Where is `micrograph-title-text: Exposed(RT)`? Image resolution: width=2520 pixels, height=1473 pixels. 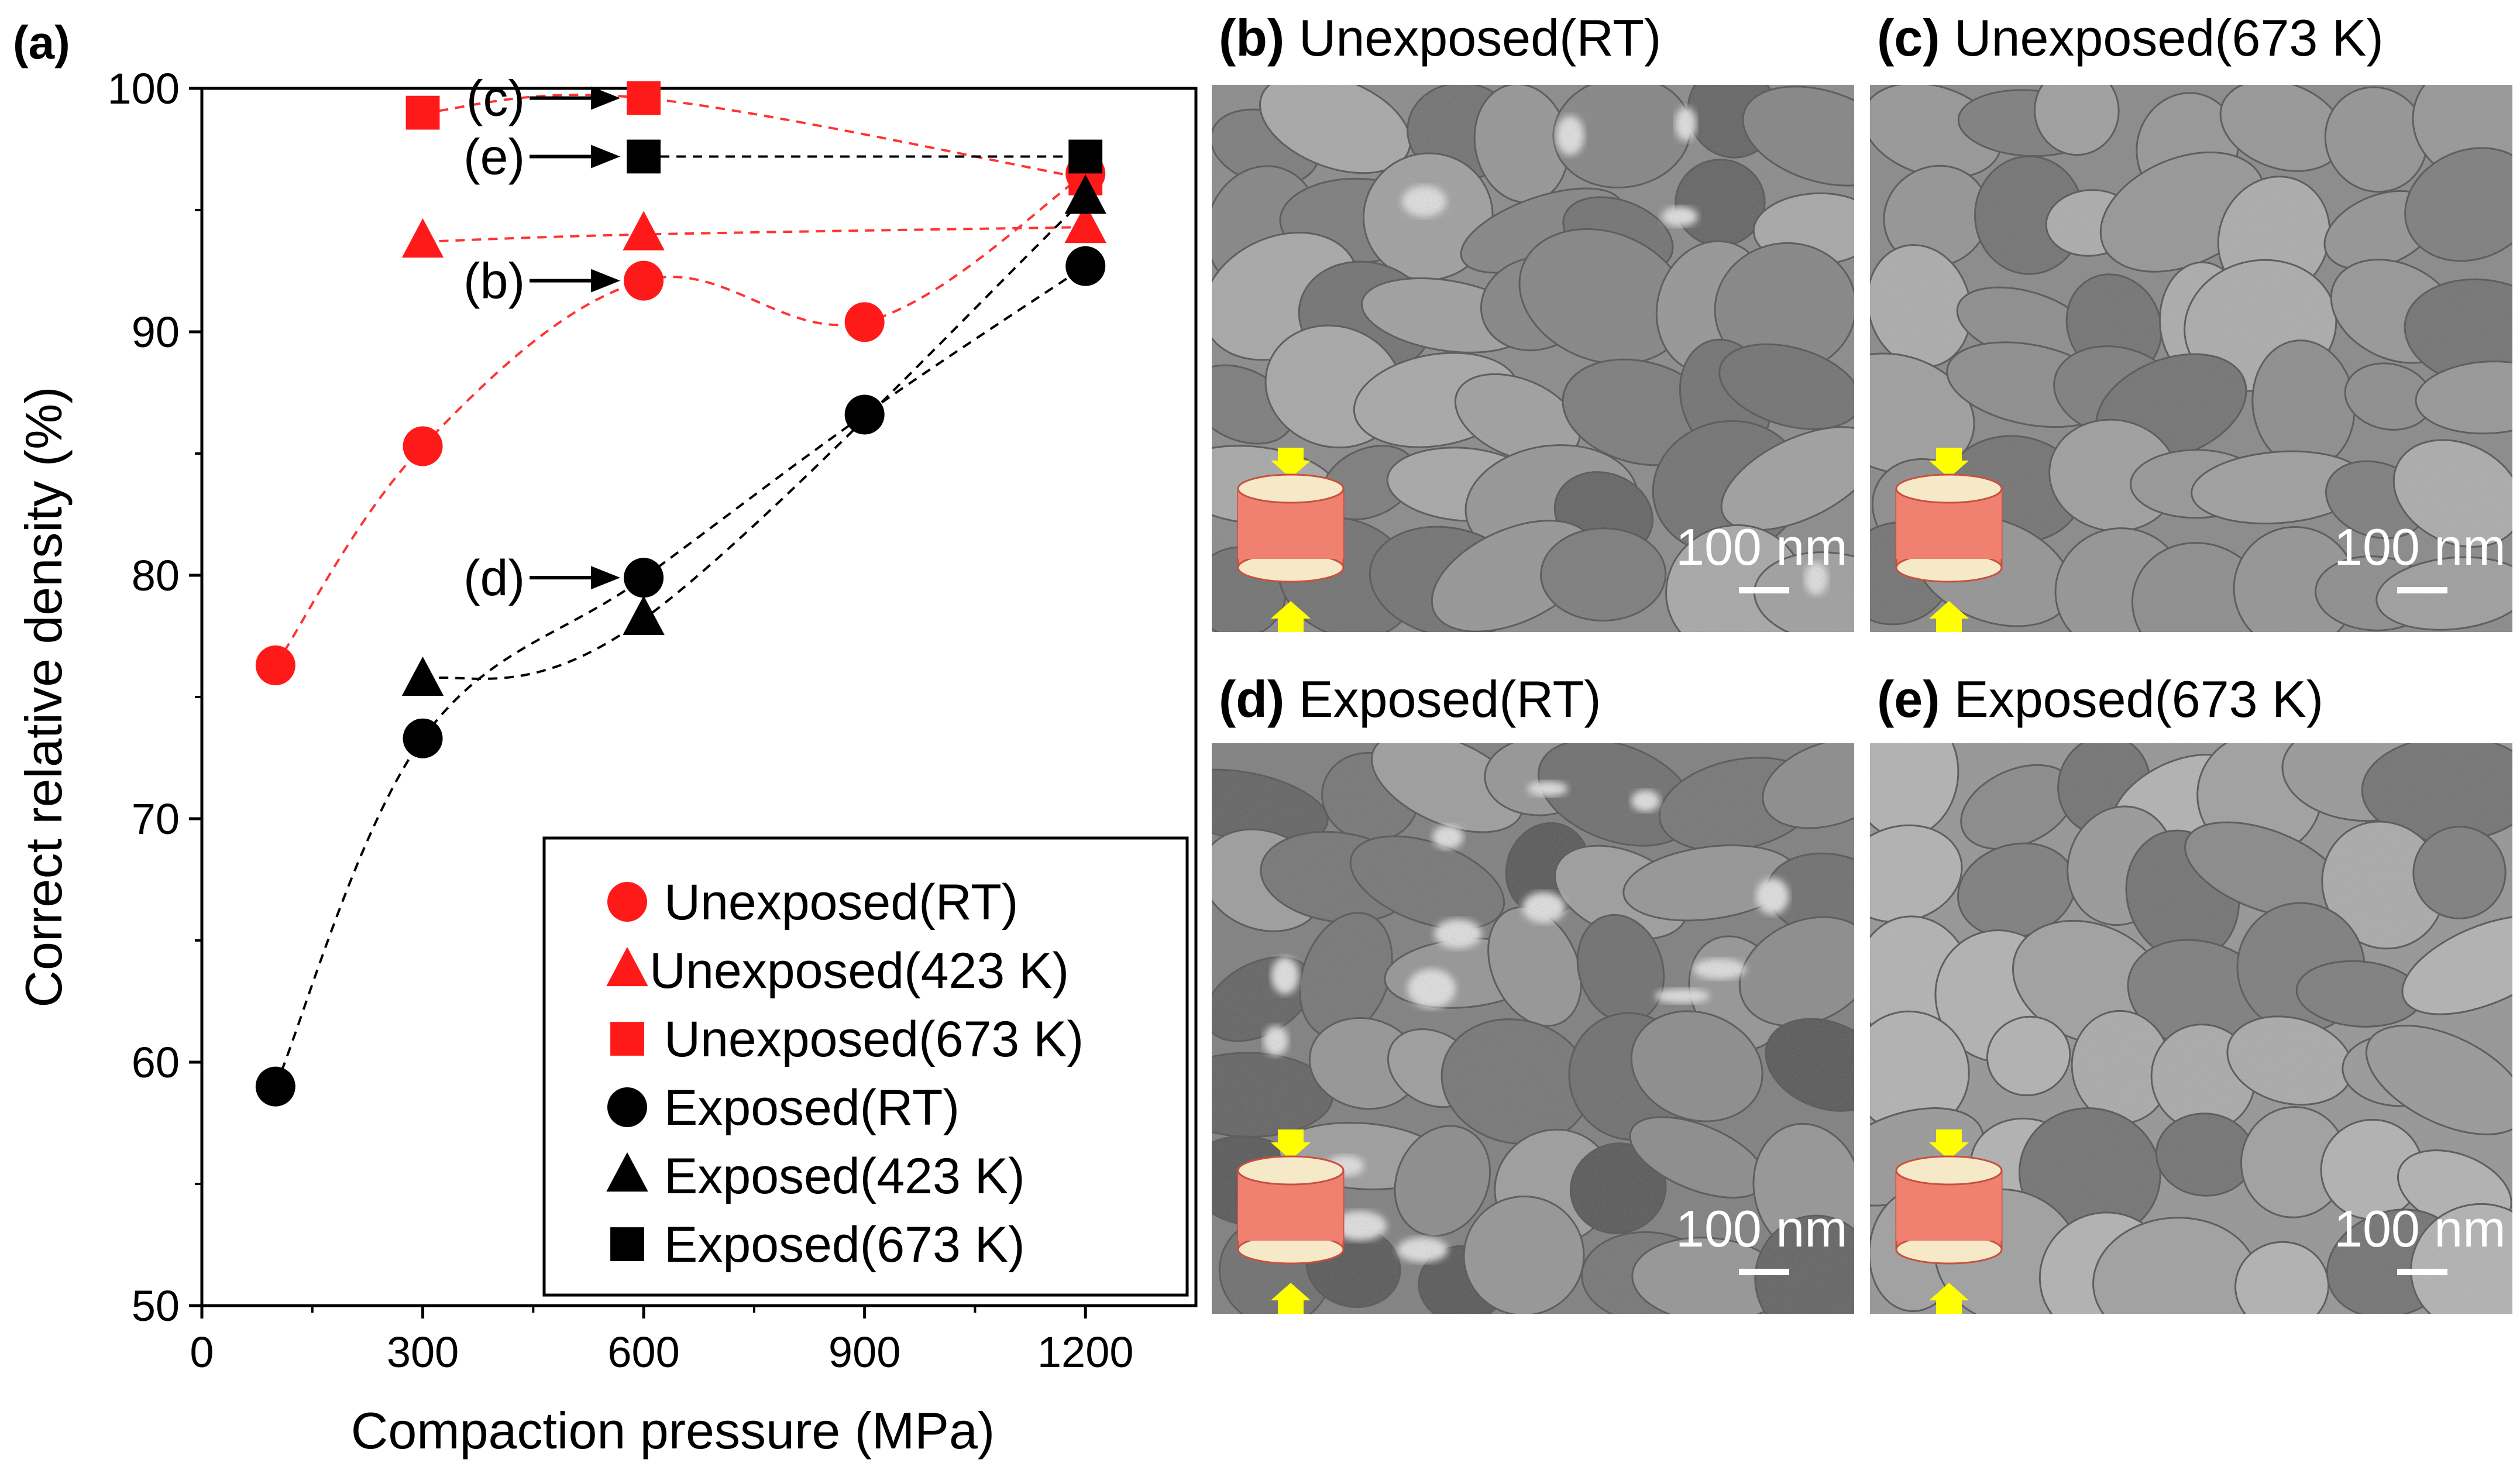 micrograph-title-text: Exposed(RT) is located at coordinates (1450, 699).